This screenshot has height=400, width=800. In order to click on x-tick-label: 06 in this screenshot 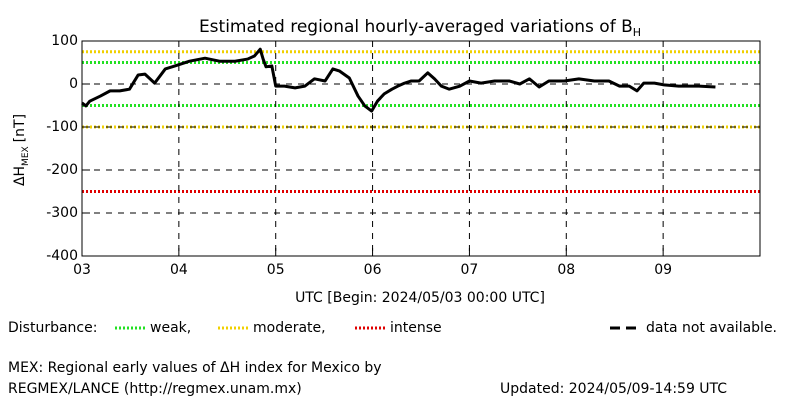, I will do `click(373, 270)`.